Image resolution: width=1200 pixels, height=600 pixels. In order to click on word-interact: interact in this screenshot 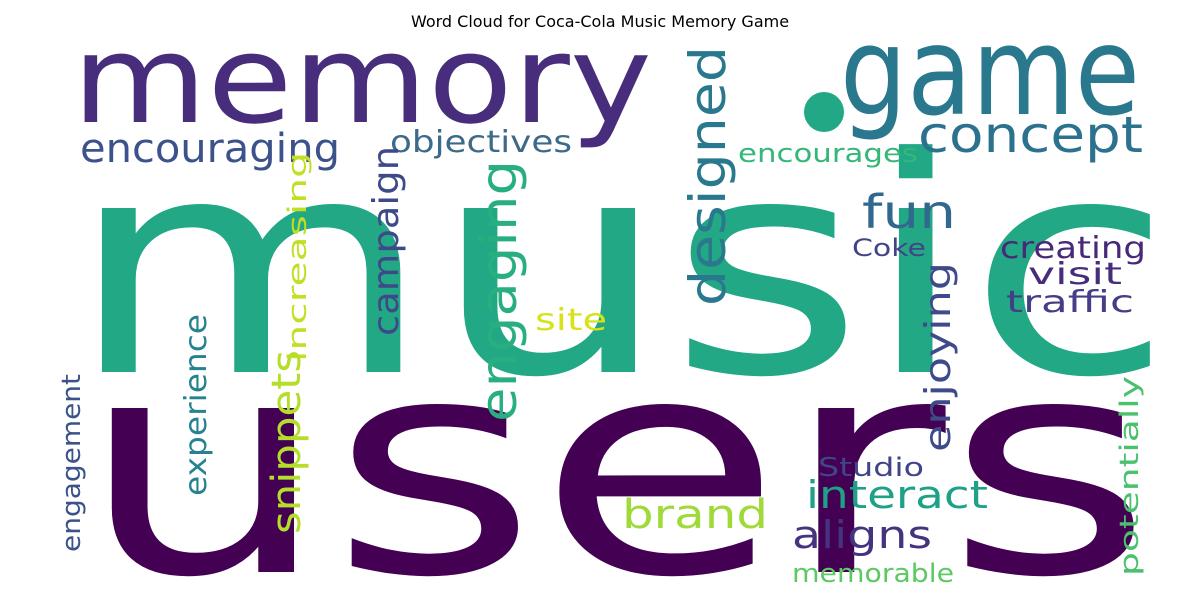, I will do `click(897, 495)`.